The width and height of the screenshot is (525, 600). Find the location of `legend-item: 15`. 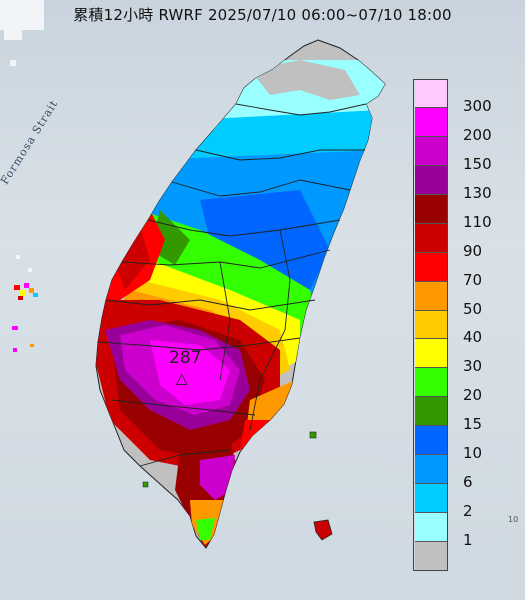

legend-item: 15 is located at coordinates (465, 415).